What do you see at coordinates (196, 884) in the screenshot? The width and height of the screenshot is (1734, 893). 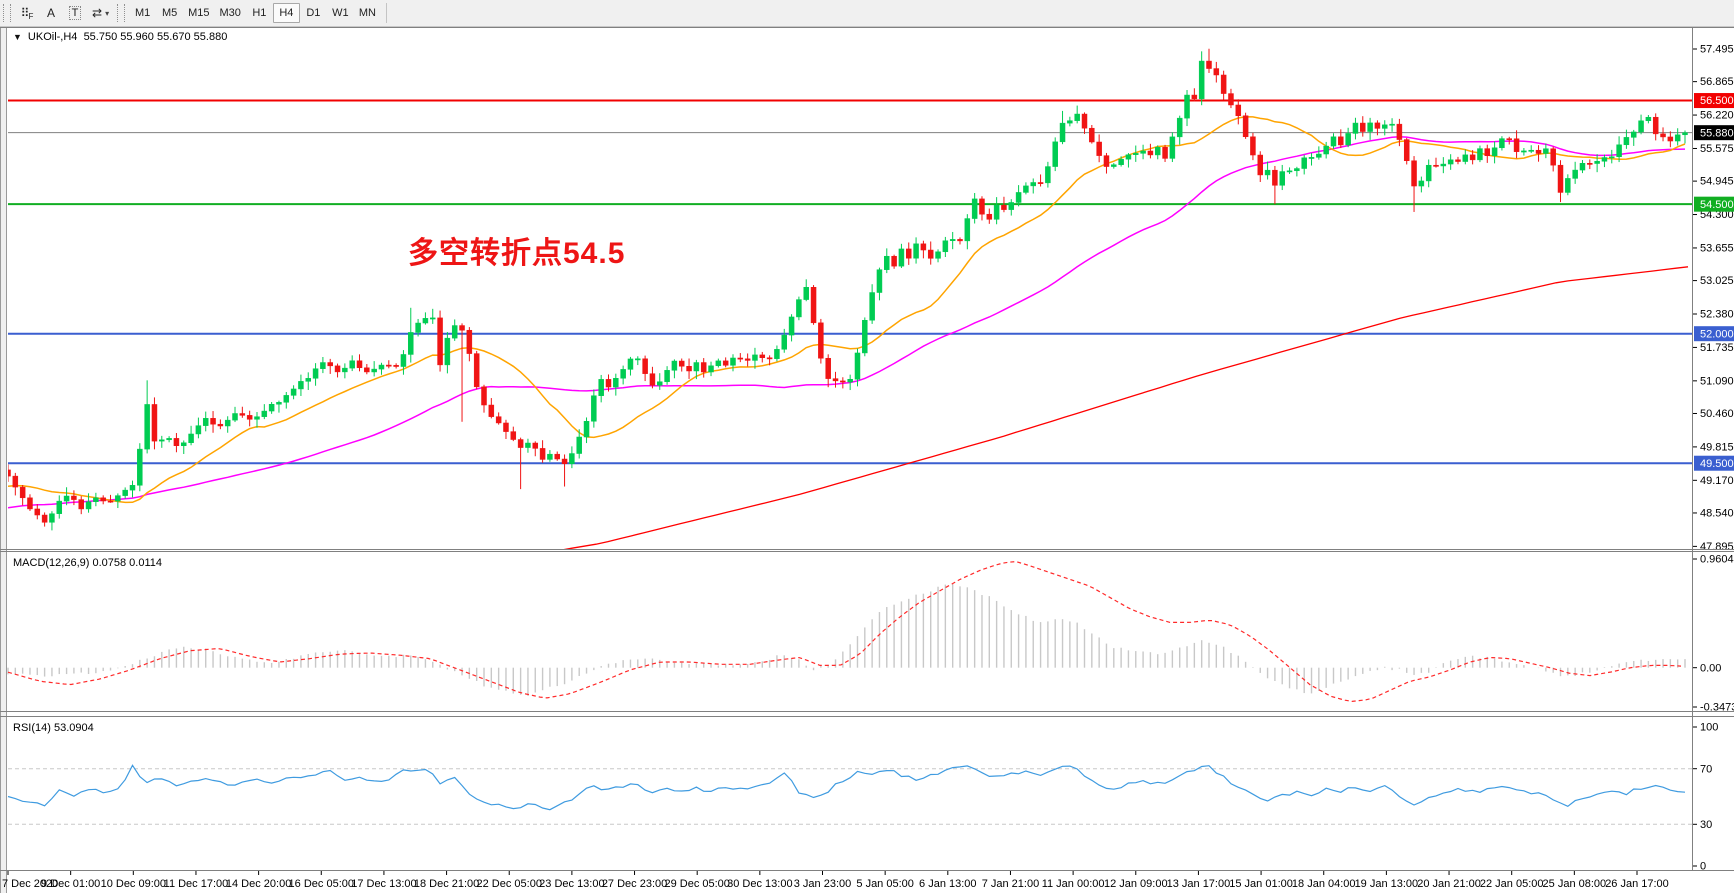 I see `svg-text: 11 Dec 17:00` at bounding box center [196, 884].